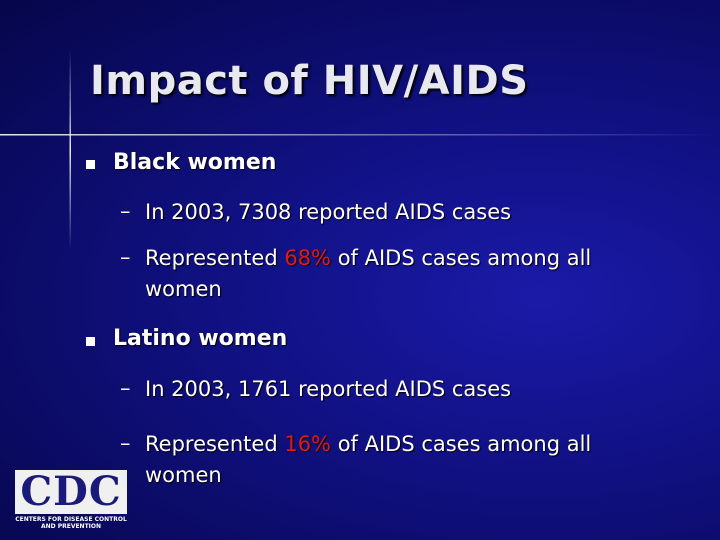  What do you see at coordinates (195, 162) in the screenshot?
I see `bullet-text: Black women` at bounding box center [195, 162].